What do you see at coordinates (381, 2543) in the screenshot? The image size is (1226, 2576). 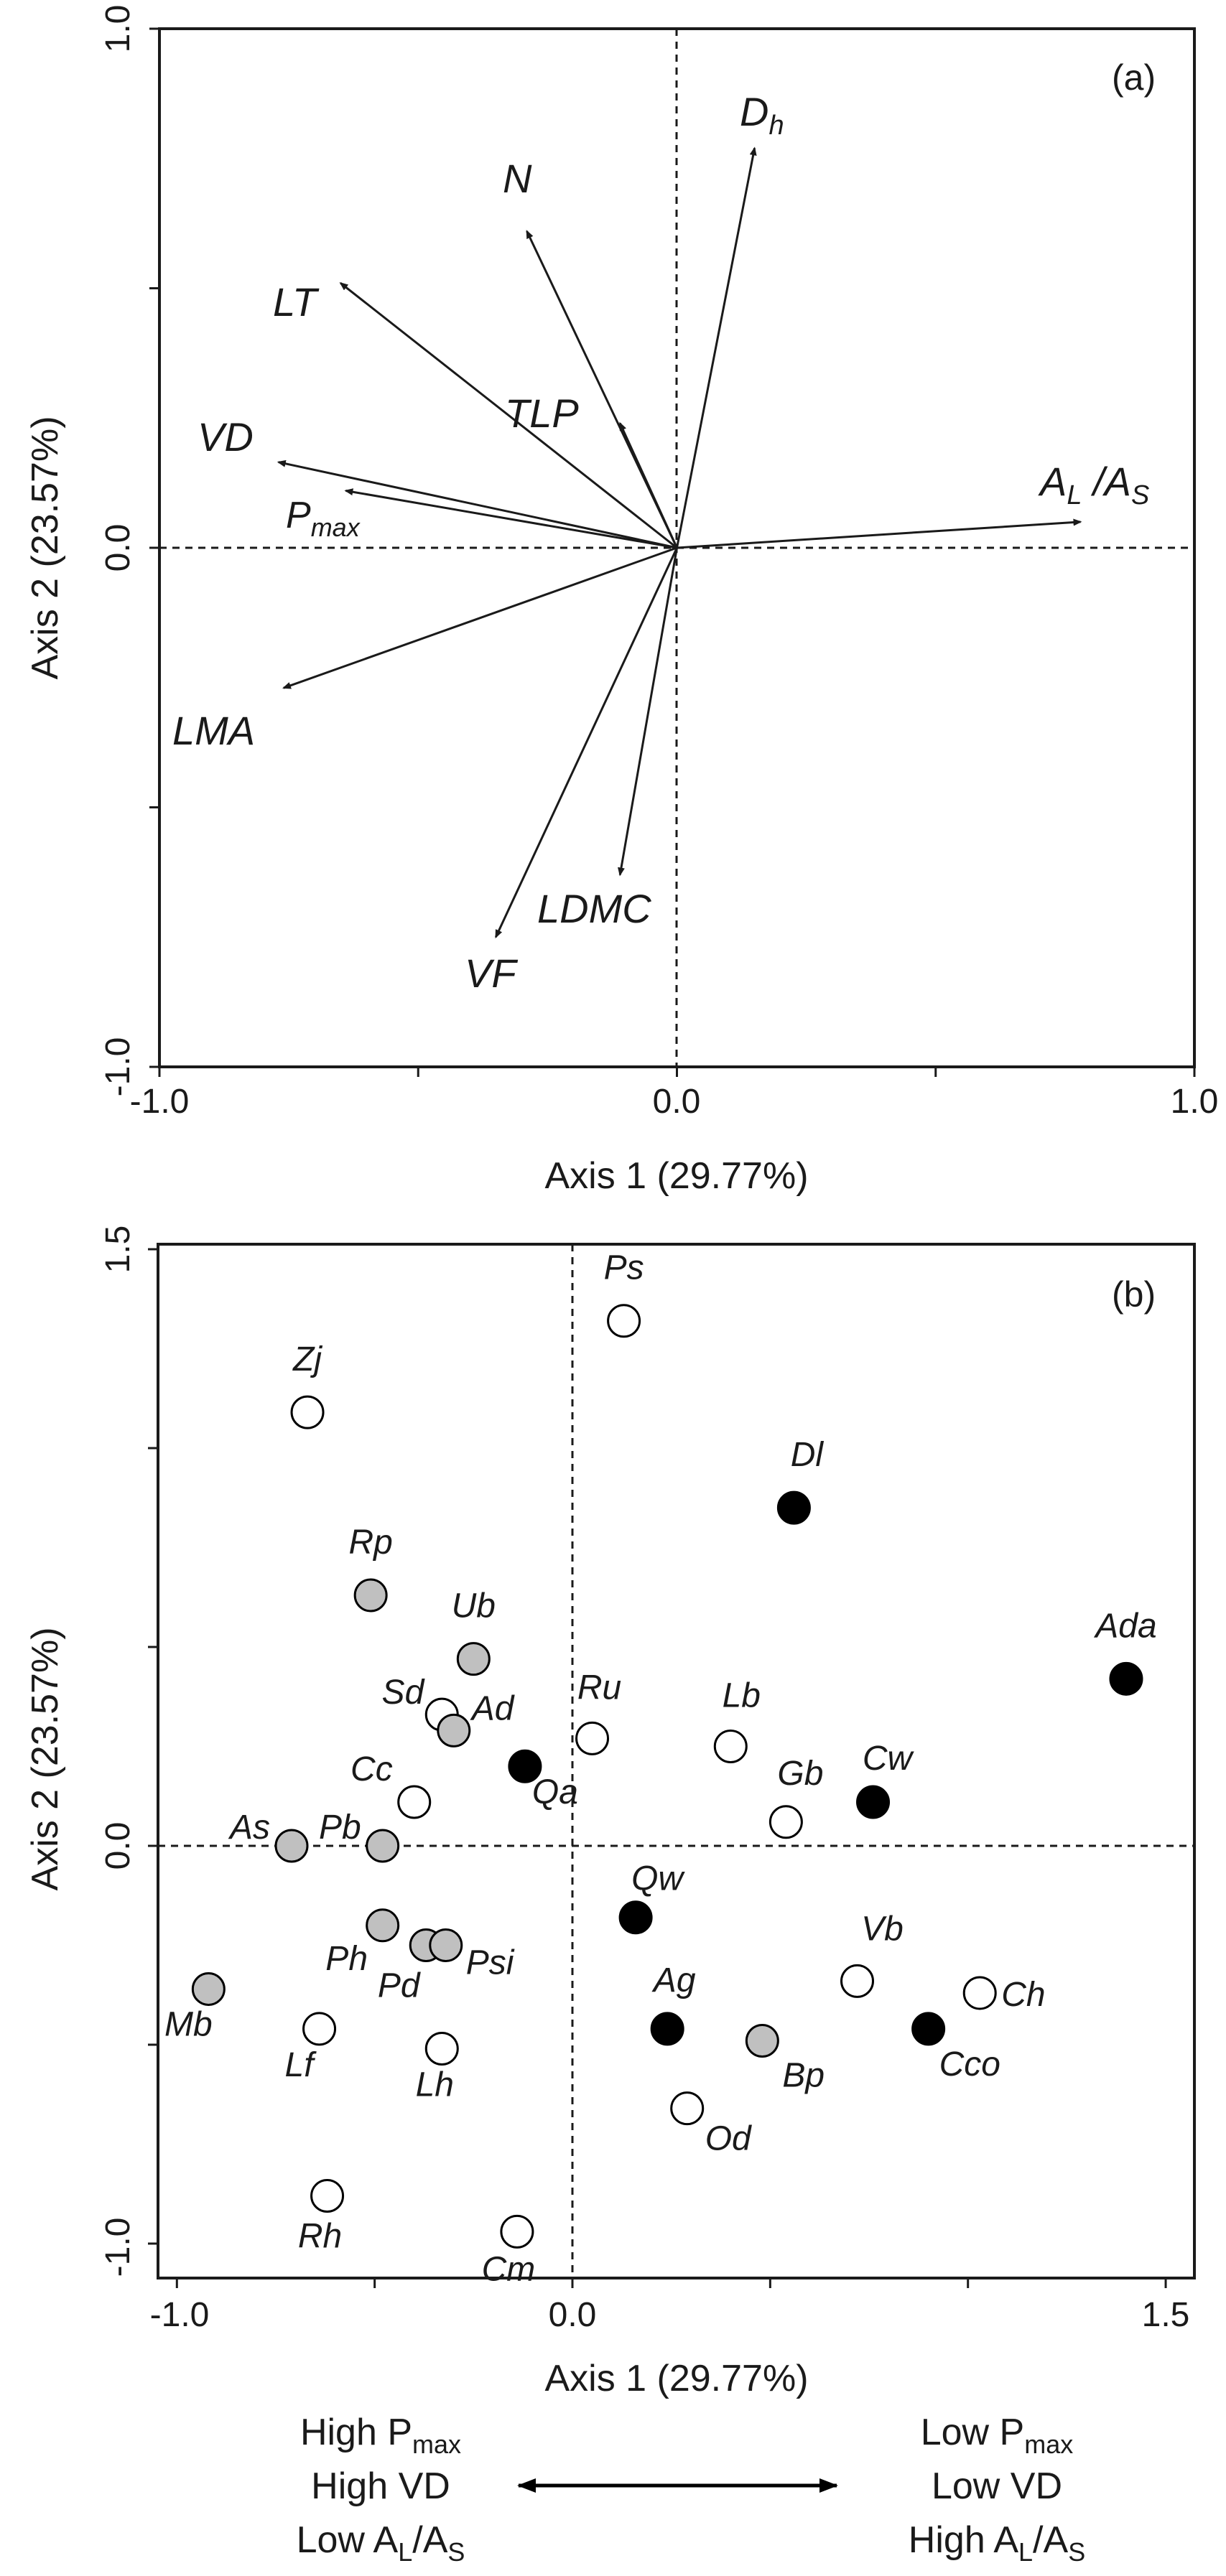 I see `annotation-left-line3: Low AL/AS` at bounding box center [381, 2543].